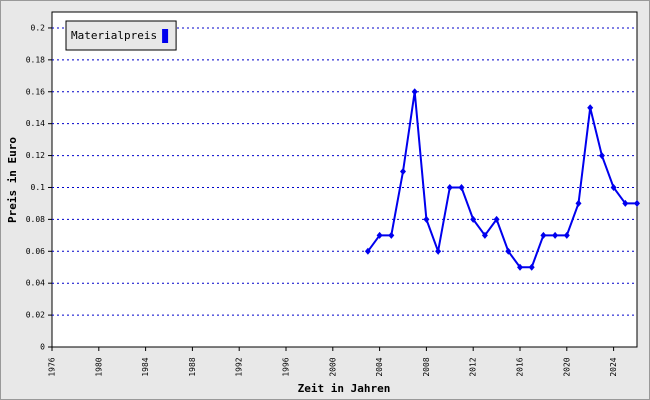 The height and width of the screenshot is (400, 650). I want to click on y-tick-label: 0, so click(42, 347).